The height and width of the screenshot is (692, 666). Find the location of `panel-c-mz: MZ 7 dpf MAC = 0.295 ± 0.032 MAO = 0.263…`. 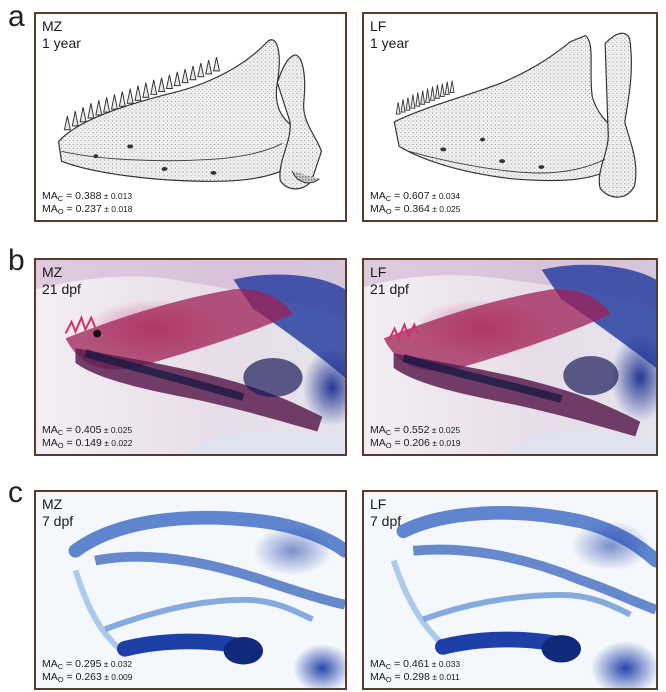

panel-c-mz: MZ 7 dpf MAC = 0.295 ± 0.032 MAO = 0.263… is located at coordinates (190, 590).